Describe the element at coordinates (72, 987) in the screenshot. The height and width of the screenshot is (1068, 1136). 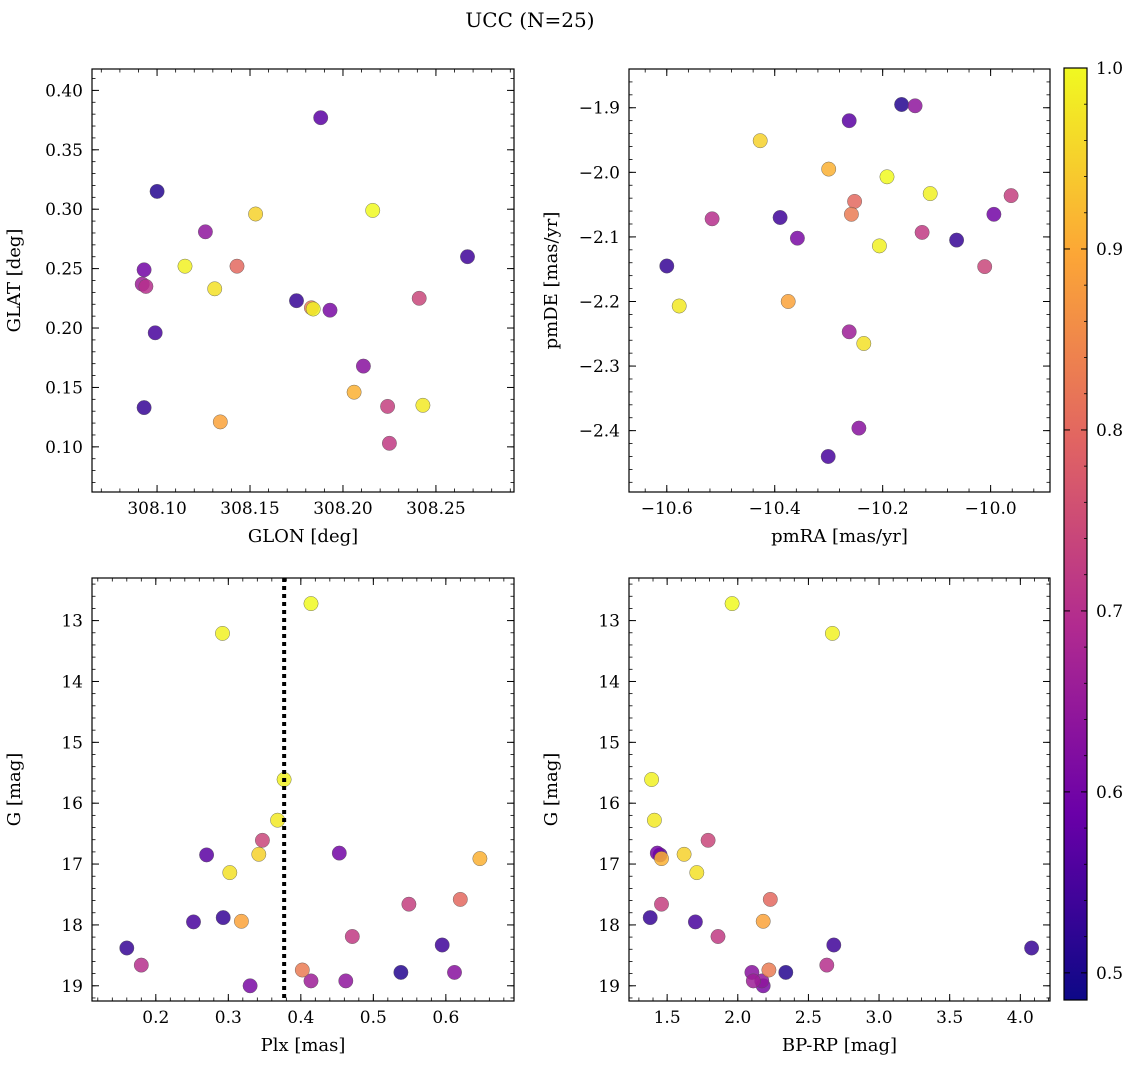
I see `y-tick-label: 19` at that location.